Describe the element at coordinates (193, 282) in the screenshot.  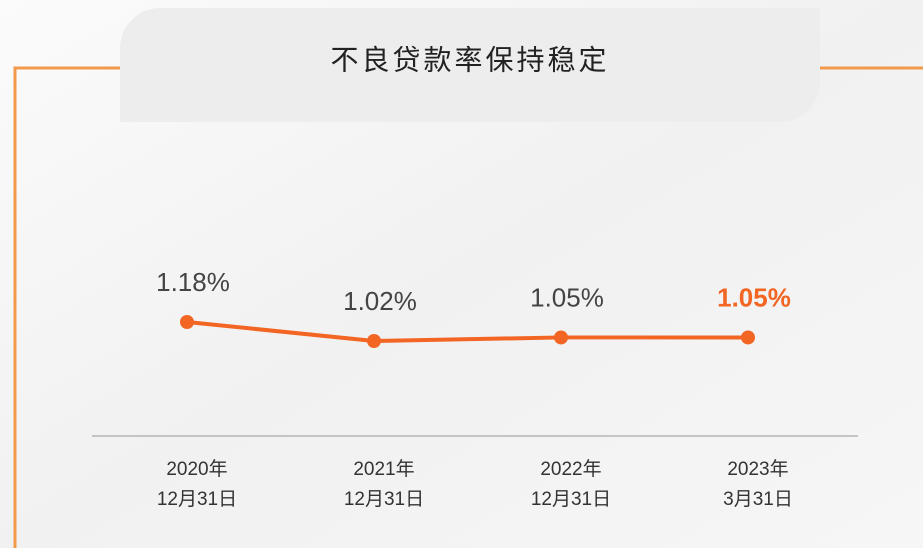
I see `value-label: 1.18%` at that location.